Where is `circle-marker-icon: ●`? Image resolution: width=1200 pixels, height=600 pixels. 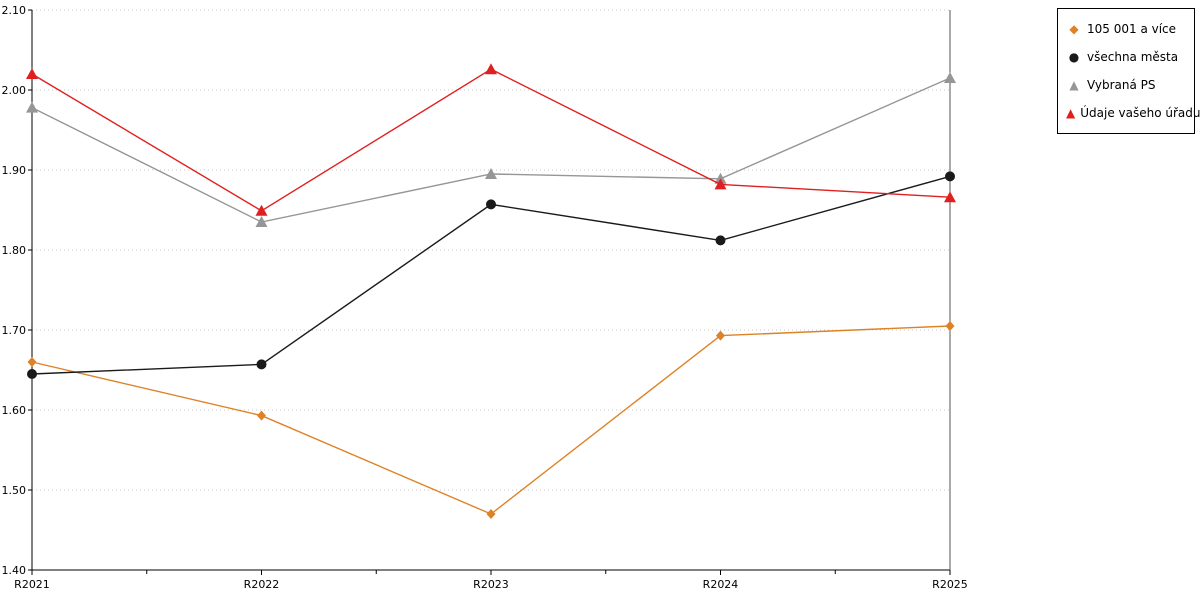
circle-marker-icon: ● is located at coordinates (1074, 57).